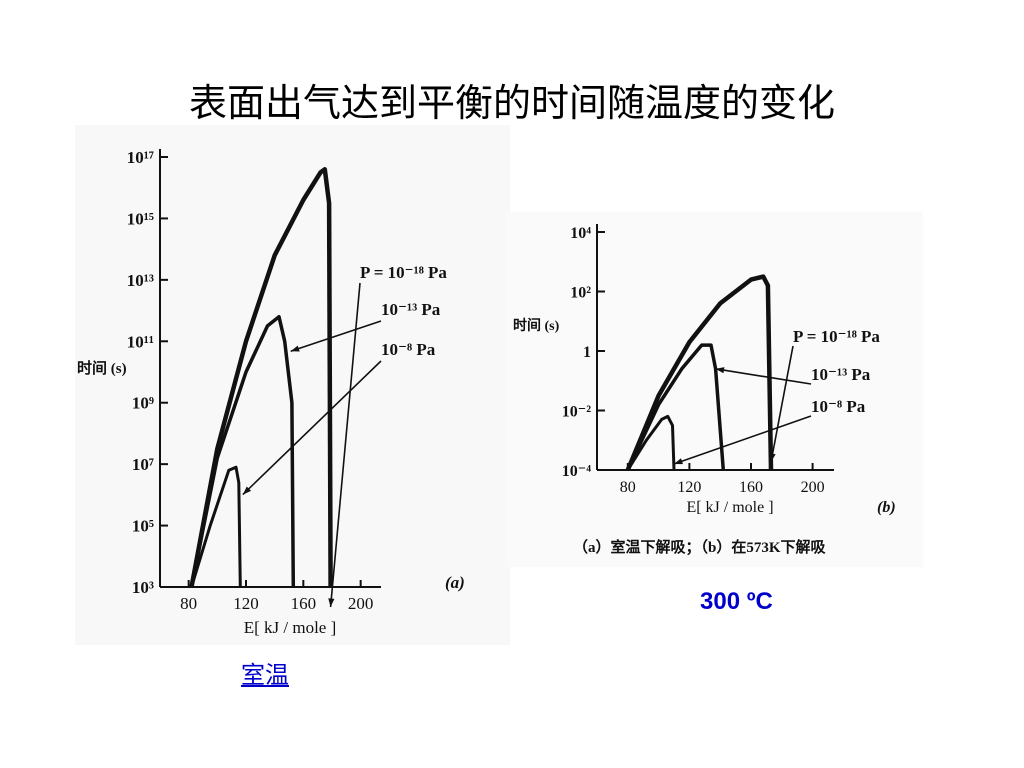 Image resolution: width=1024 pixels, height=768 pixels. Describe the element at coordinates (700, 547) in the screenshot. I see `chart-caption: （a）室温下解吸；（b）在573K下解吸` at that location.